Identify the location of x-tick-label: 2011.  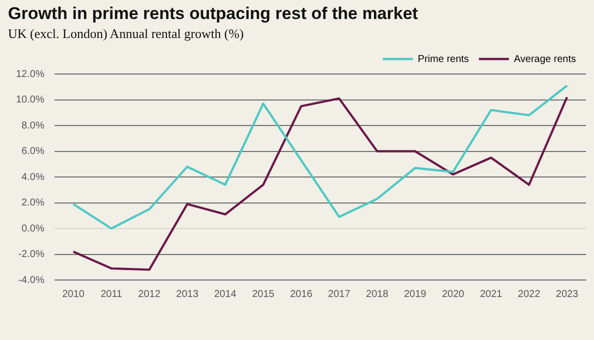
(111, 294).